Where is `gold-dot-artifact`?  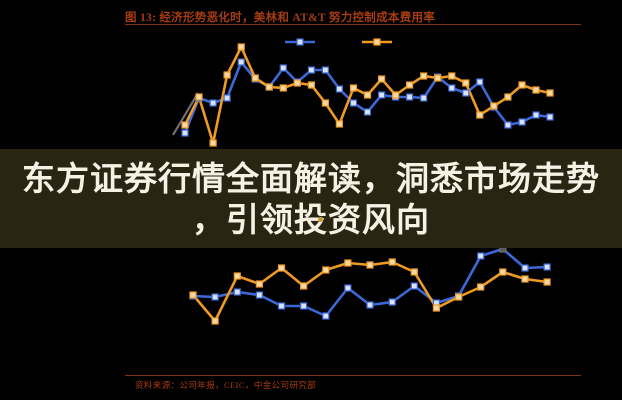 gold-dot-artifact is located at coordinates (320, 219).